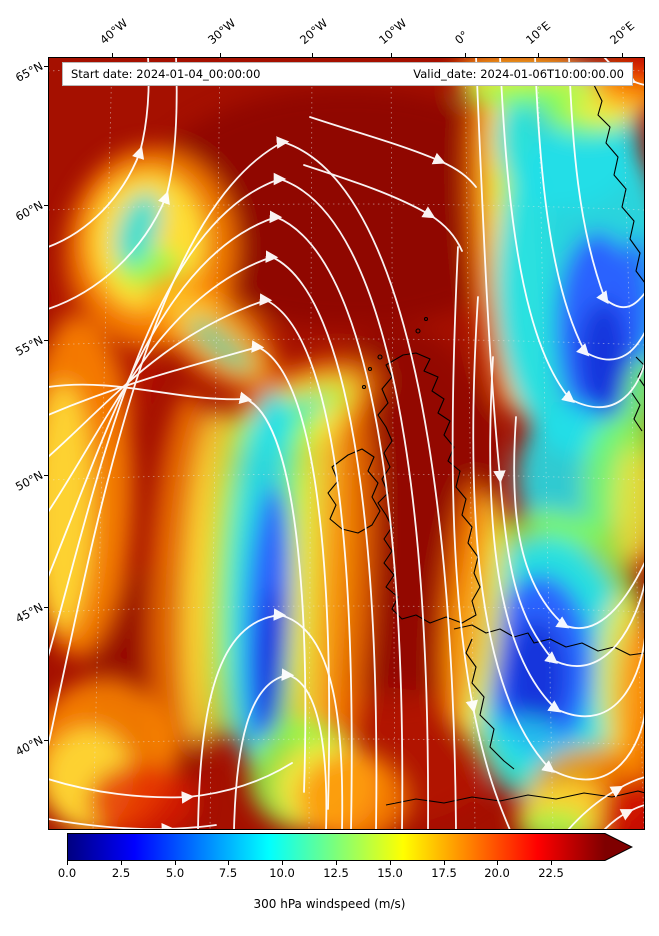 This screenshot has width=659, height=936. Describe the element at coordinates (329, 904) in the screenshot. I see `colorbar-label: 300 hPa windspeed (m/s)` at that location.